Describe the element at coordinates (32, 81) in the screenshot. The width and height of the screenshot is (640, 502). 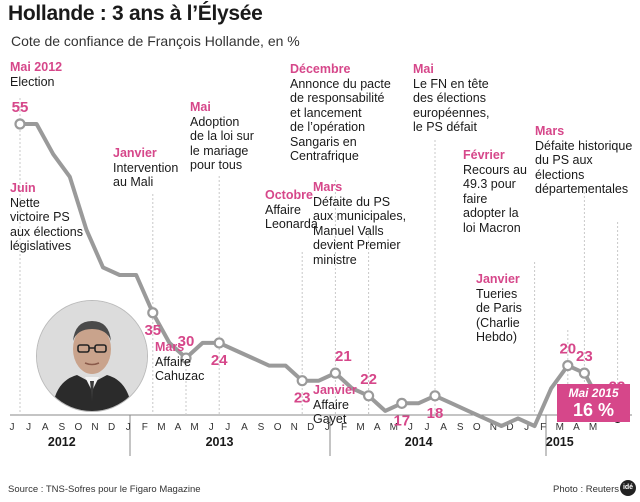
I see `event-text: Election` at that location.